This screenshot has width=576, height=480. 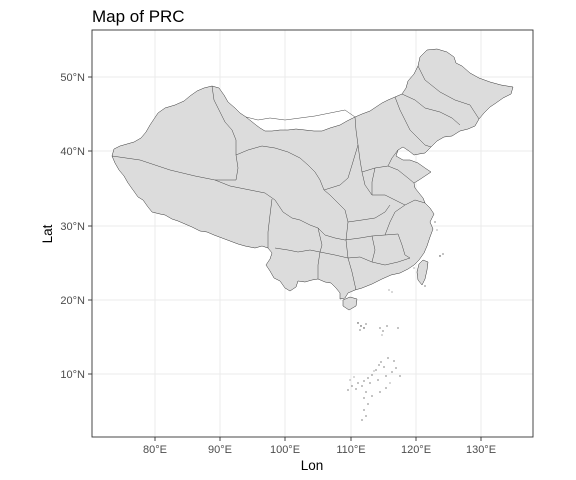 I want to click on border-gansu-ningxia, so click(x=317, y=179).